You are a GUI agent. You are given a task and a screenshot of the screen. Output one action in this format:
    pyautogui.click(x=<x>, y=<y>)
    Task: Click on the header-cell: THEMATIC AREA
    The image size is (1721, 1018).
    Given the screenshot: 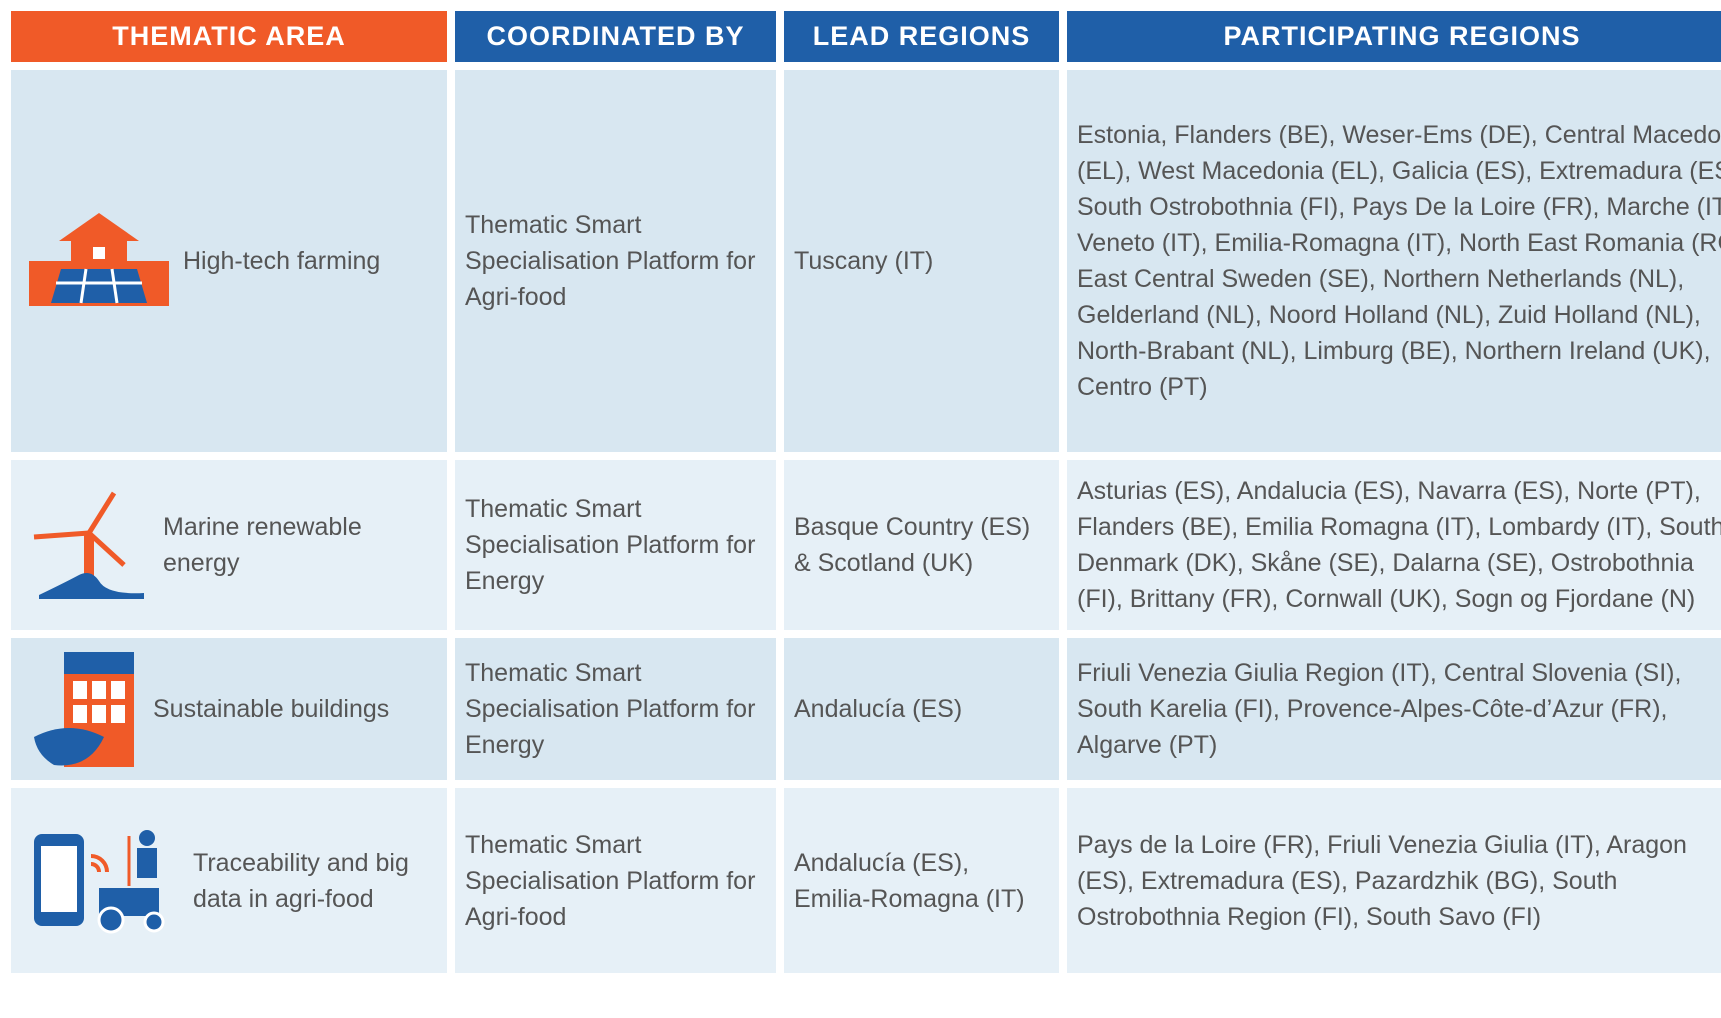 What is the action you would take?
    pyautogui.click(x=229, y=36)
    